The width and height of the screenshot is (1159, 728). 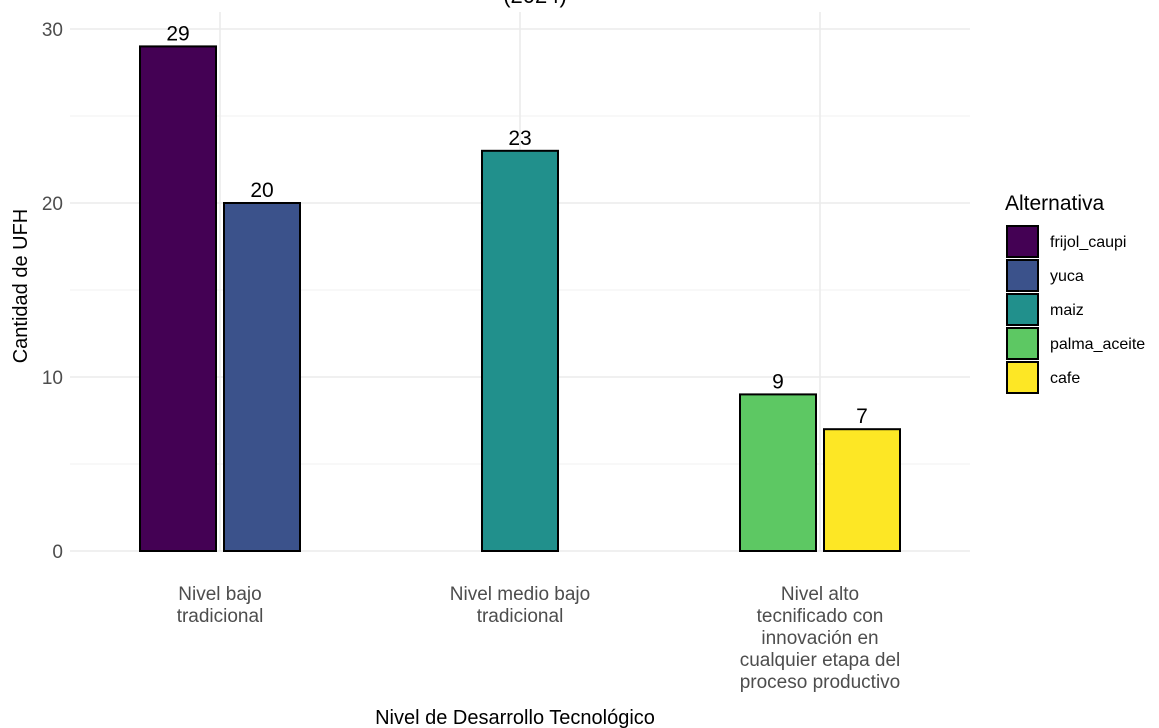 What do you see at coordinates (820, 594) in the screenshot?
I see `x-tick-label-line: Nivel alto` at bounding box center [820, 594].